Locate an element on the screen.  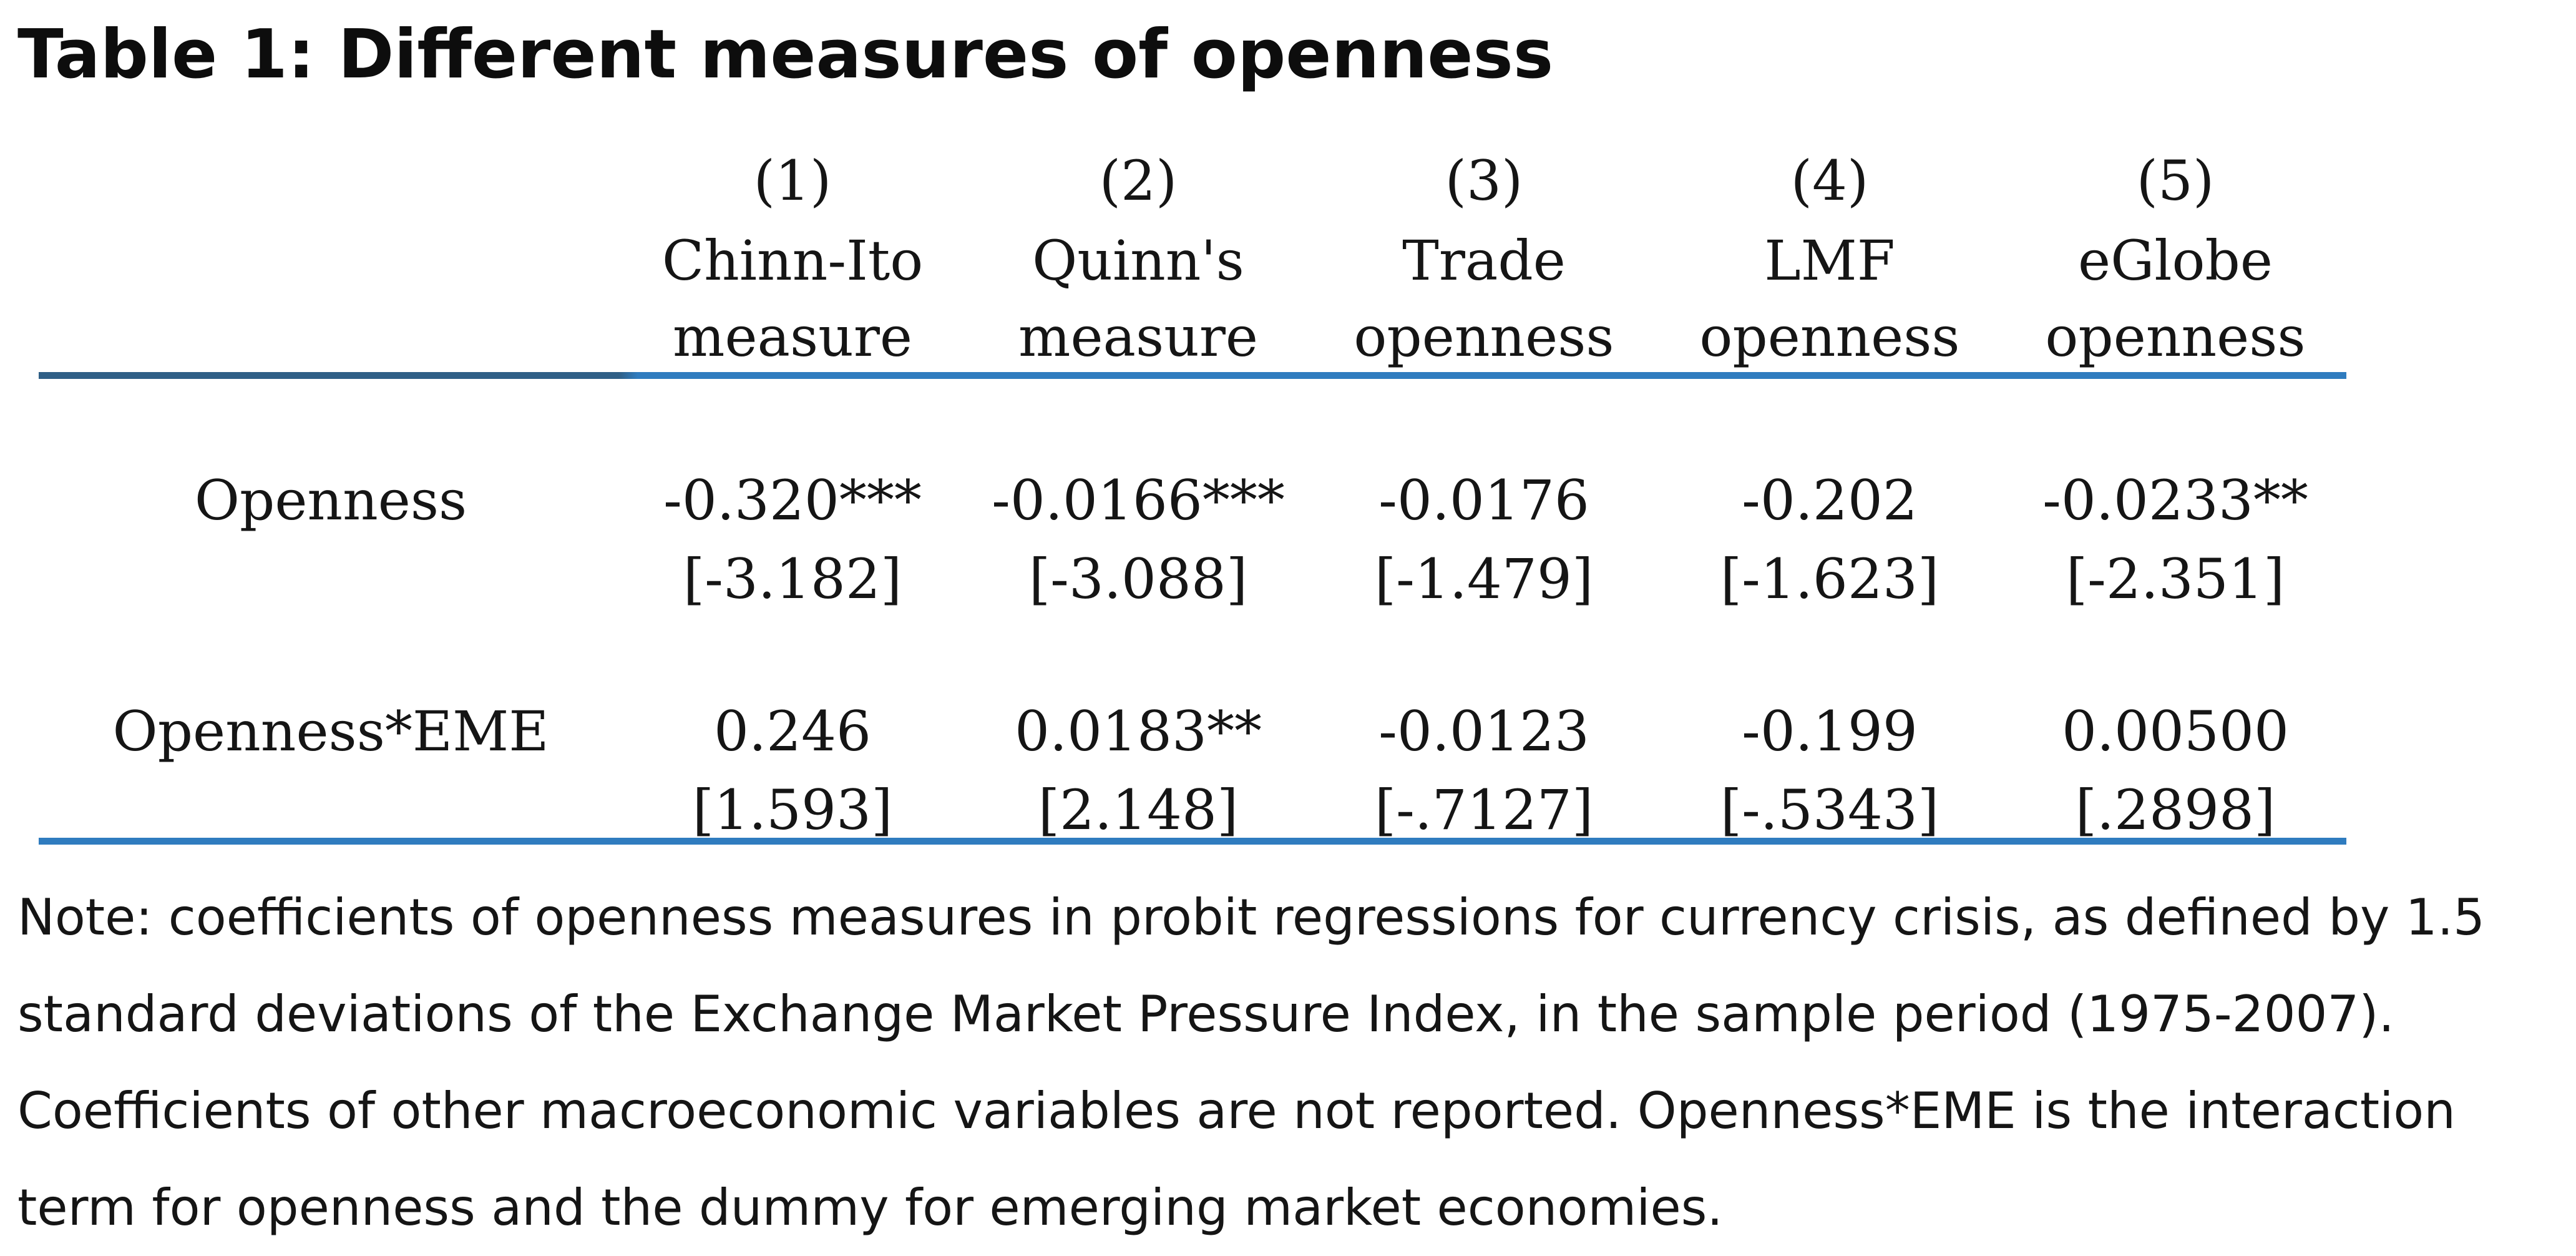
coefficient-cell: 0.00500 is located at coordinates (2175, 731).